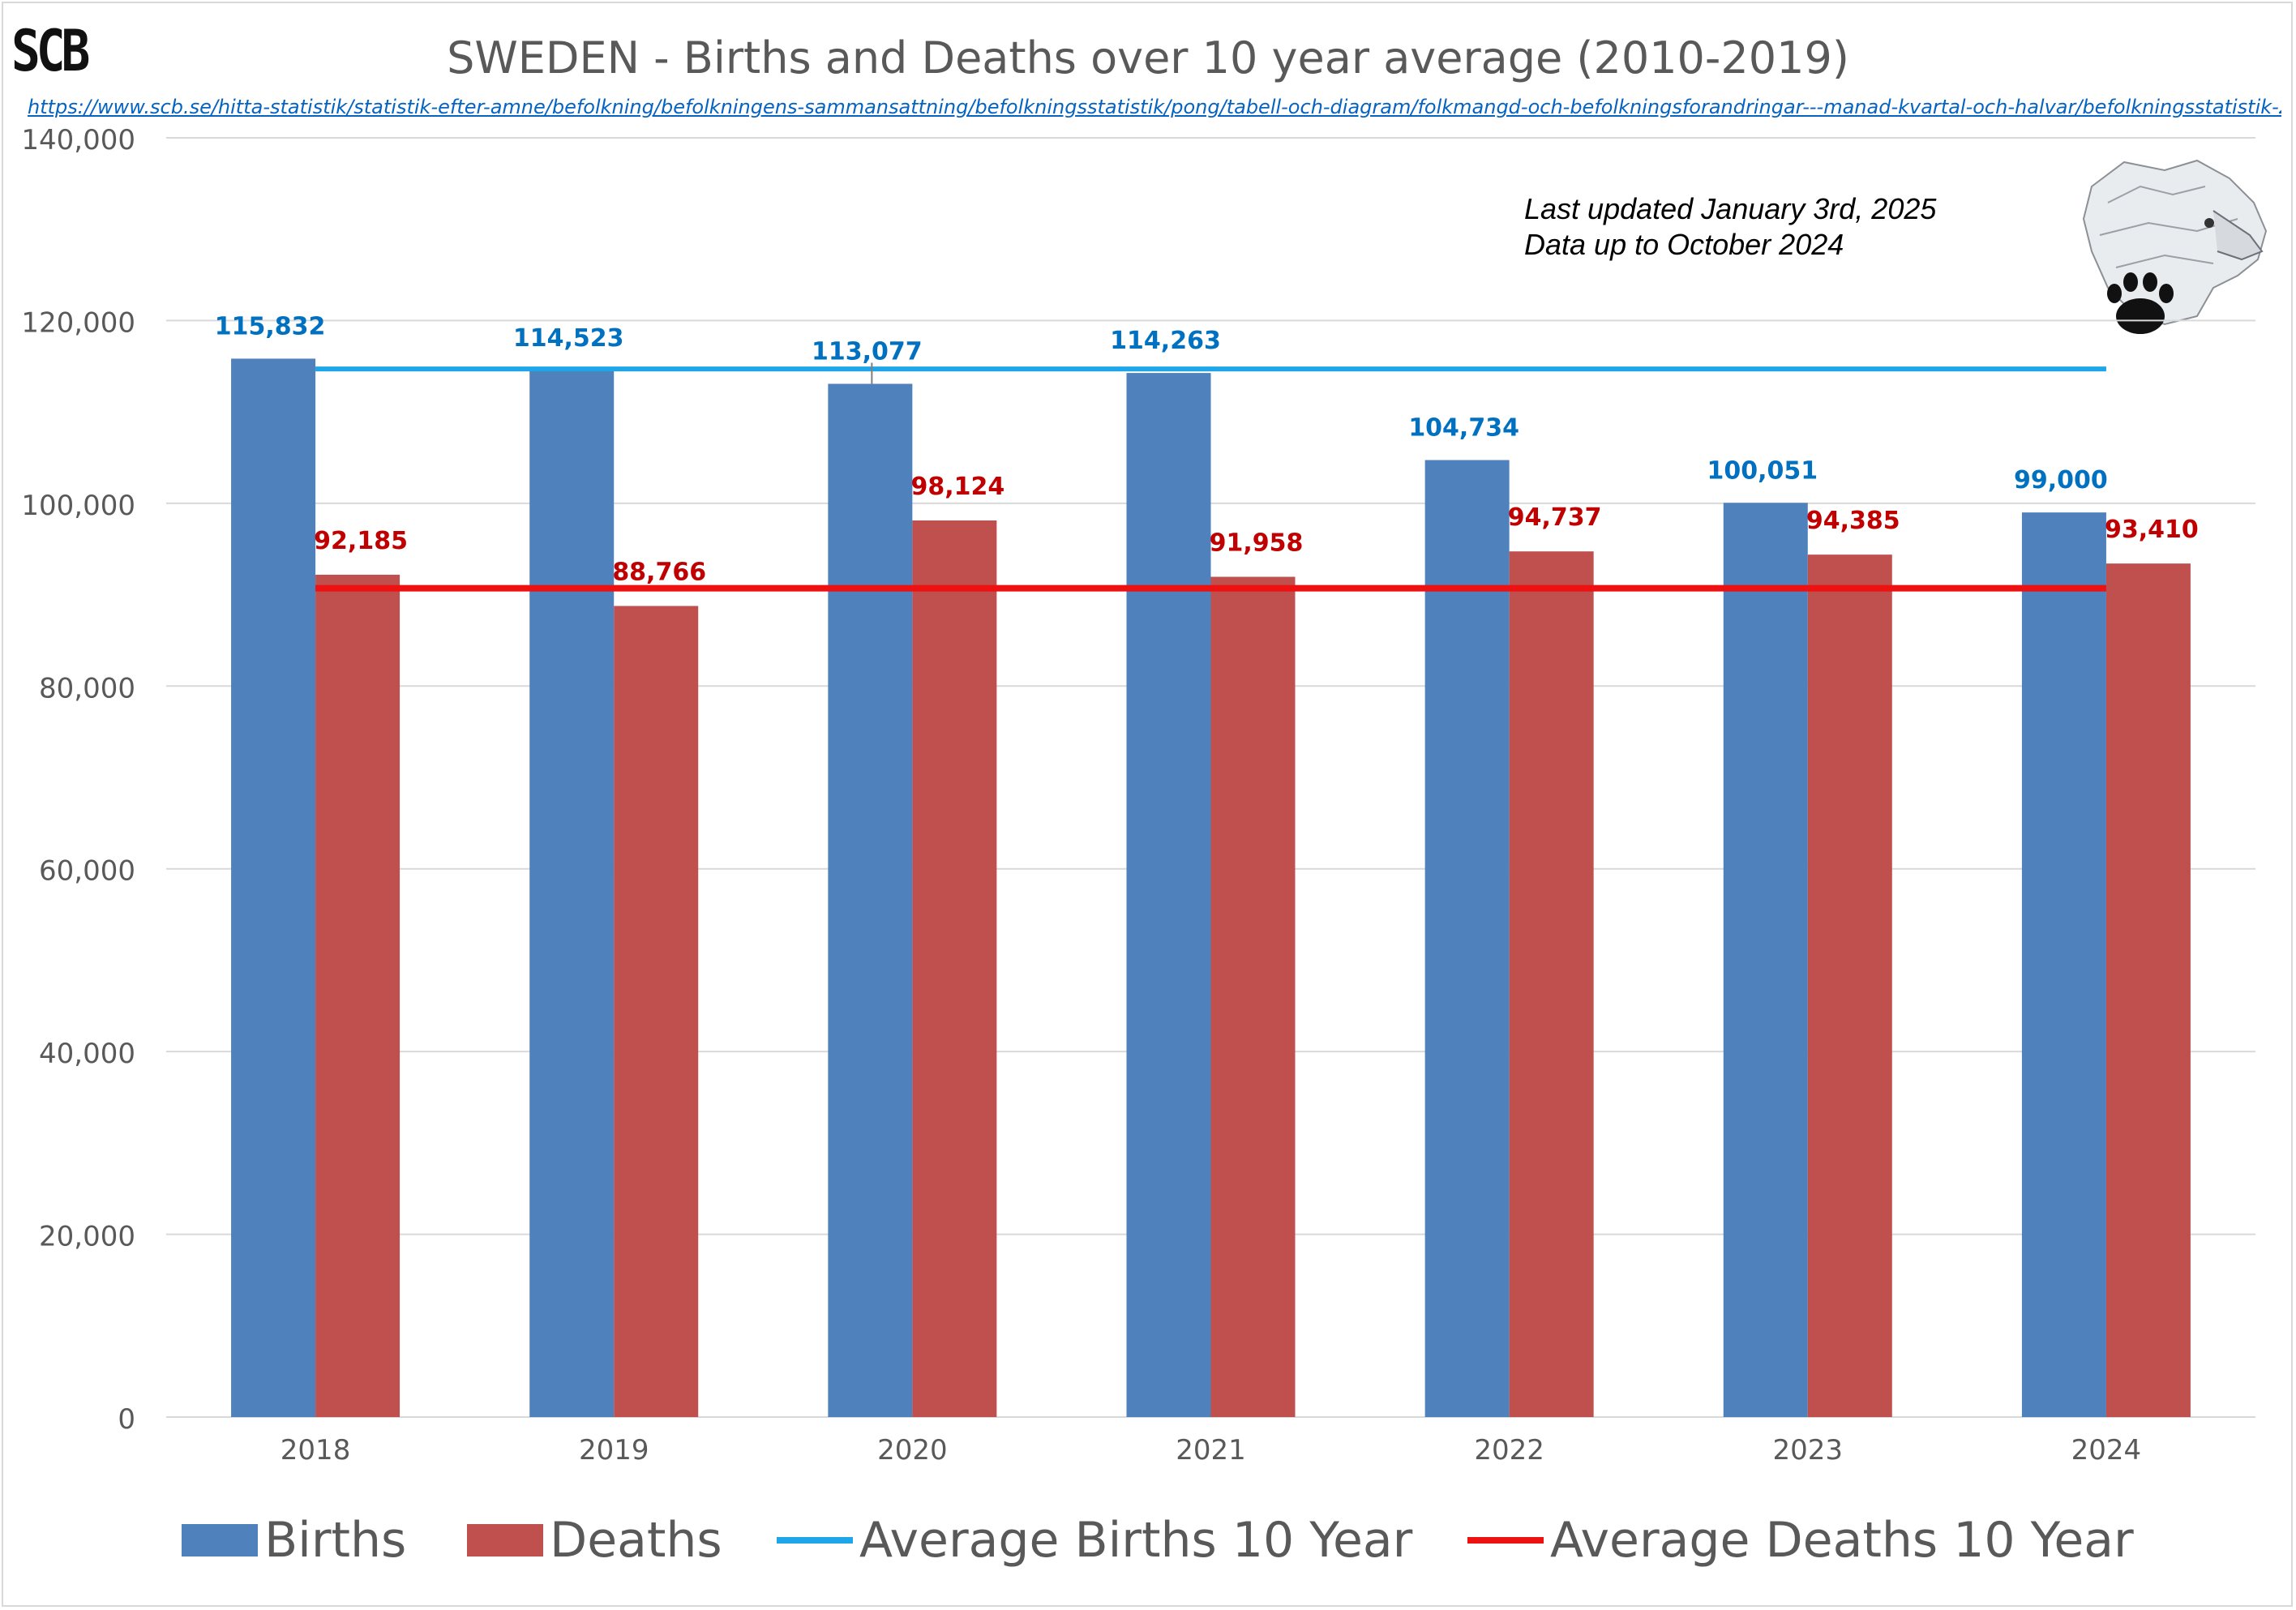 The image size is (2296, 1610). What do you see at coordinates (87, 871) in the screenshot?
I see `y-tick-label: 60,000` at bounding box center [87, 871].